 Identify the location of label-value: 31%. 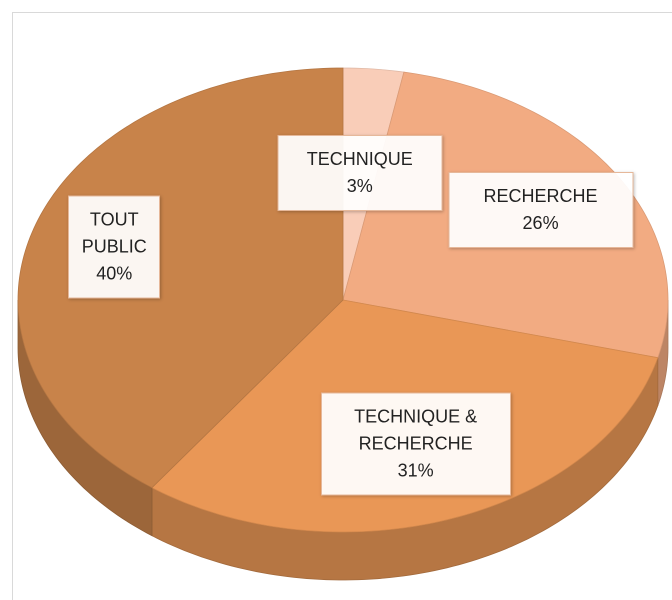
(415, 470).